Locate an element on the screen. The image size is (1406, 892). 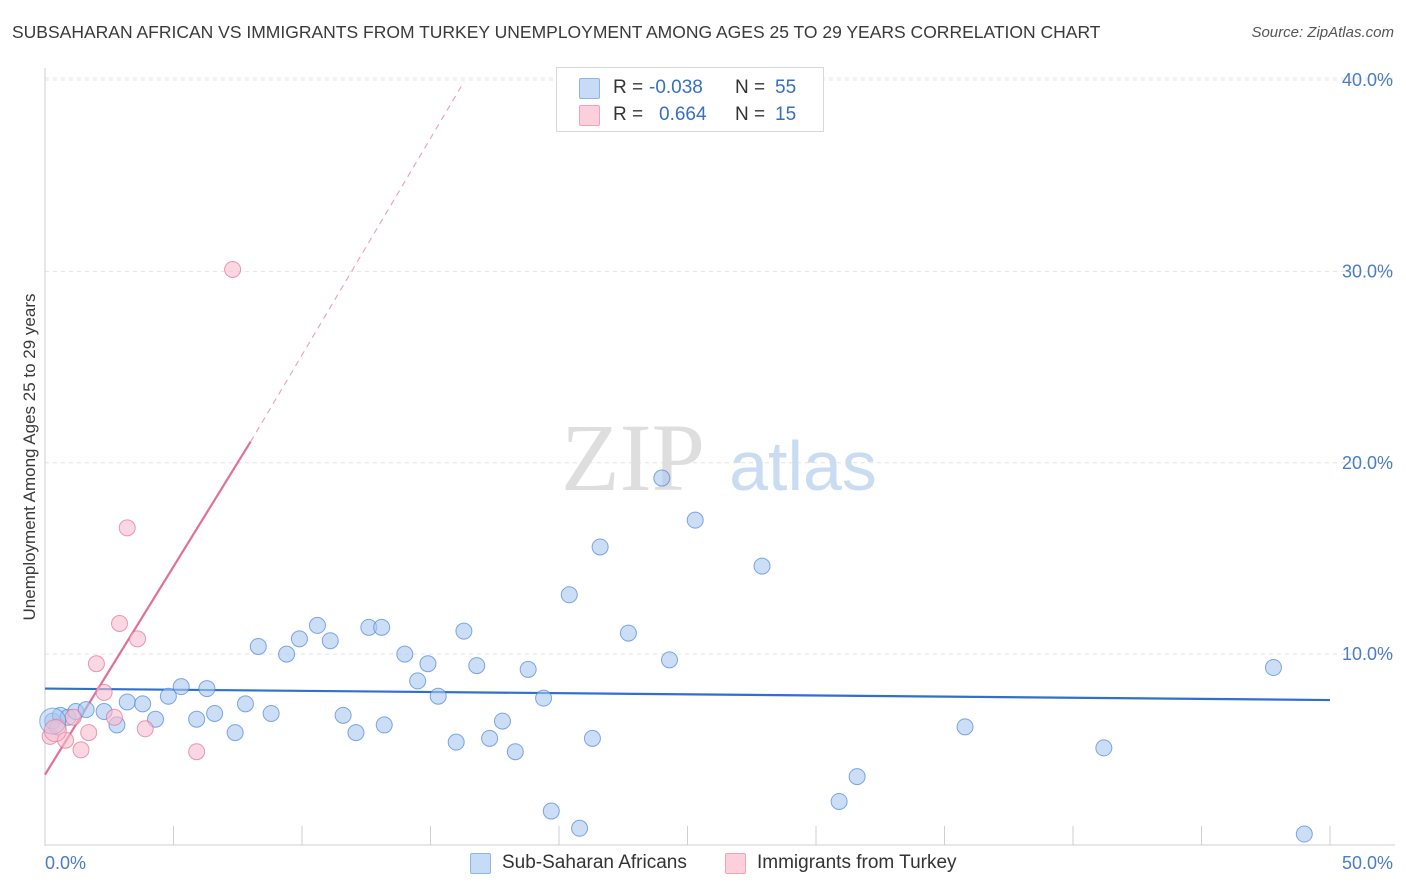
r-value: -0.038 is located at coordinates (676, 87).